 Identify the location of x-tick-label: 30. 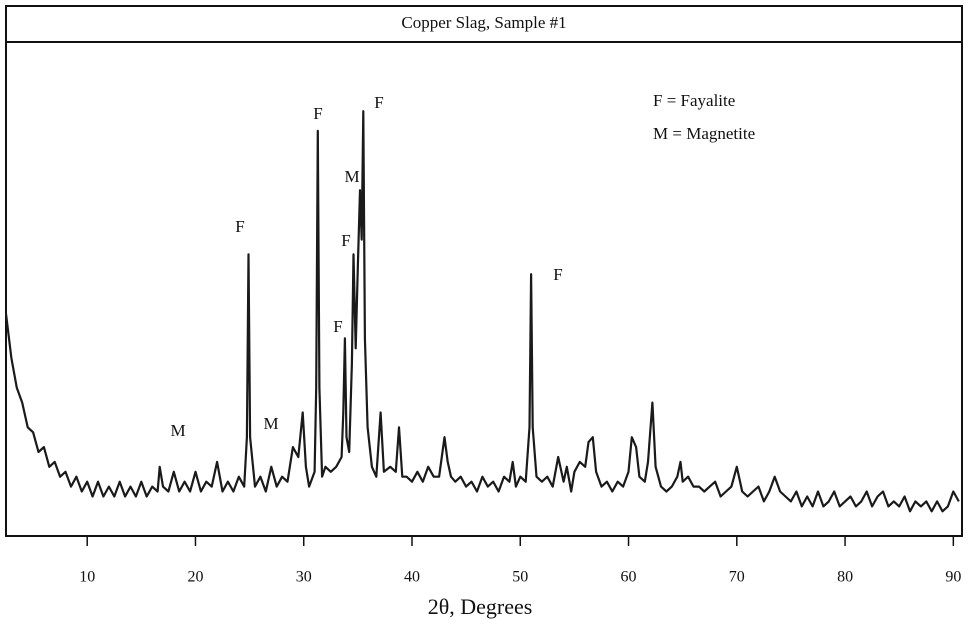
(304, 577).